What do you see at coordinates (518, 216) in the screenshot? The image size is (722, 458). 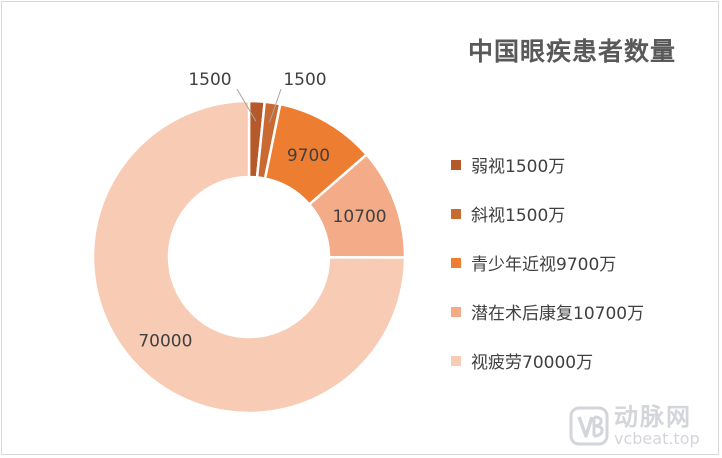 I see `legend-label: 斜视1500万` at bounding box center [518, 216].